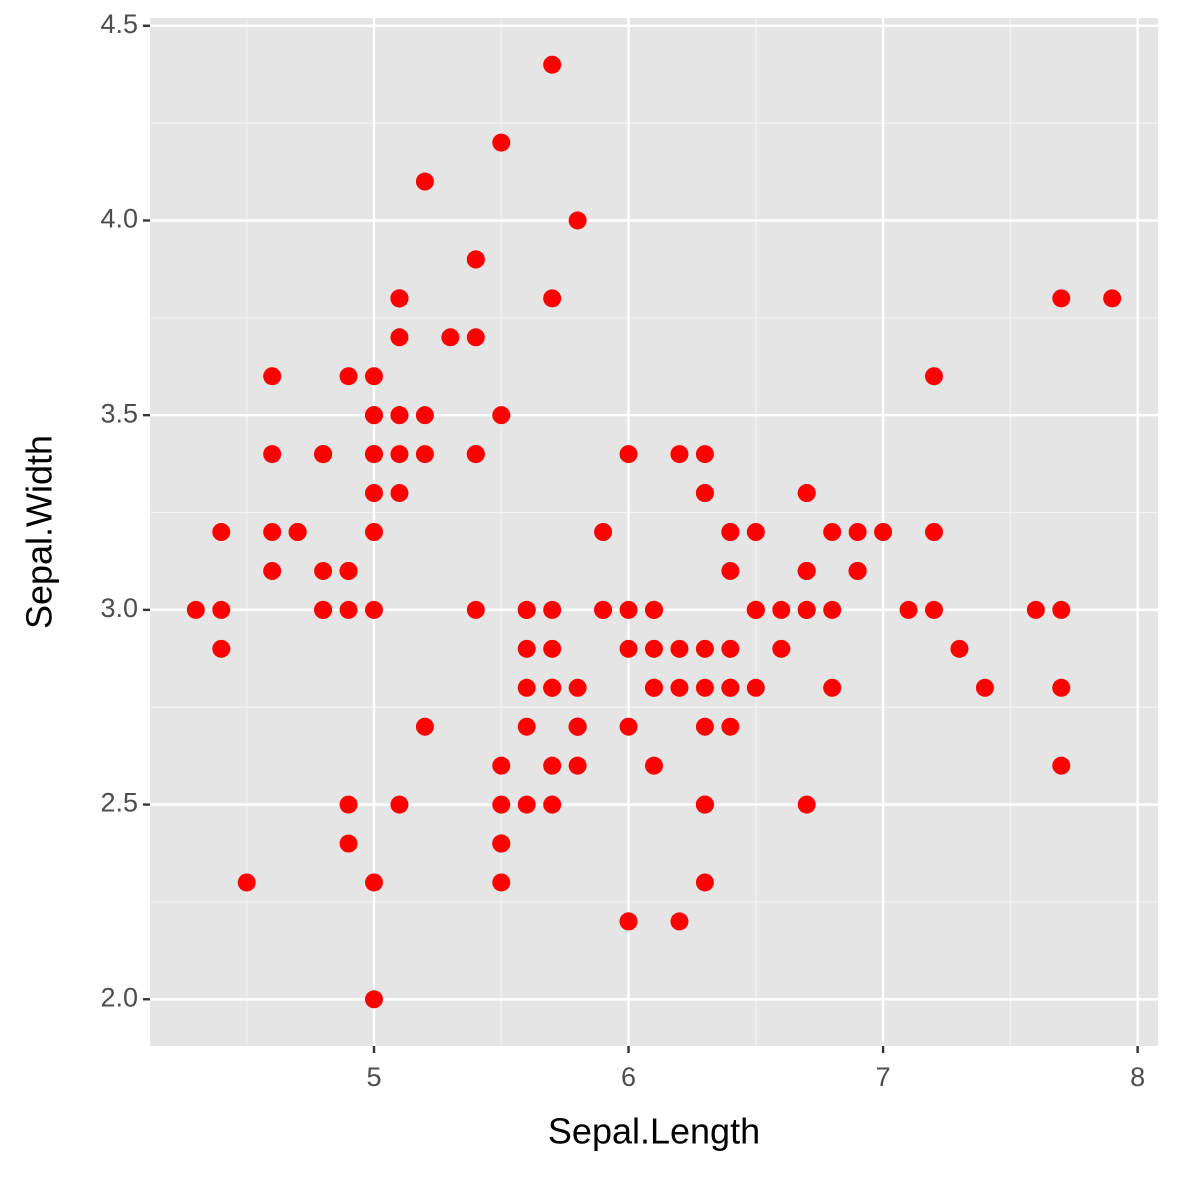 Image resolution: width=1181 pixels, height=1181 pixels. Describe the element at coordinates (119, 608) in the screenshot. I see `y-tick-label: 3.0` at that location.